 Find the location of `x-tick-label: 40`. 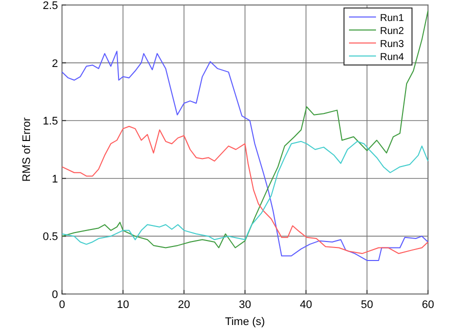

x-tick-label: 40 is located at coordinates (306, 305).